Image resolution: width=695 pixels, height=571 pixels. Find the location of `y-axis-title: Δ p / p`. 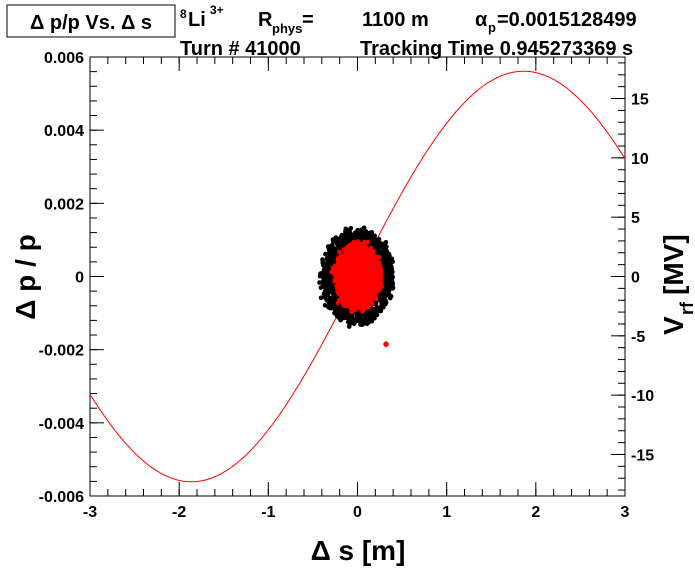

y-axis-title: Δ p / p is located at coordinates (25, 276).